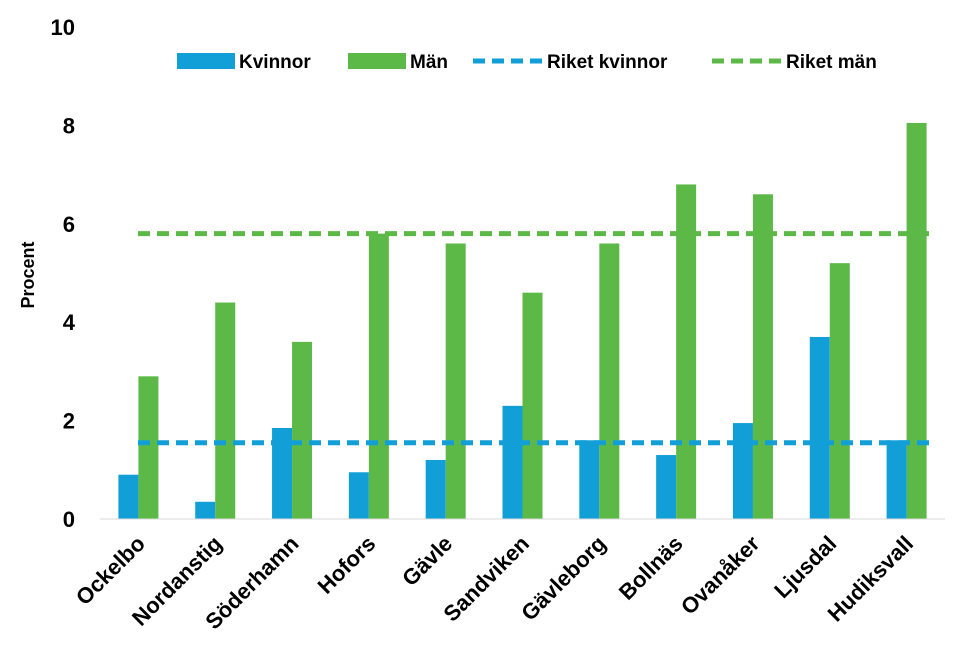  I want to click on category-label: Gävle, so click(427, 561).